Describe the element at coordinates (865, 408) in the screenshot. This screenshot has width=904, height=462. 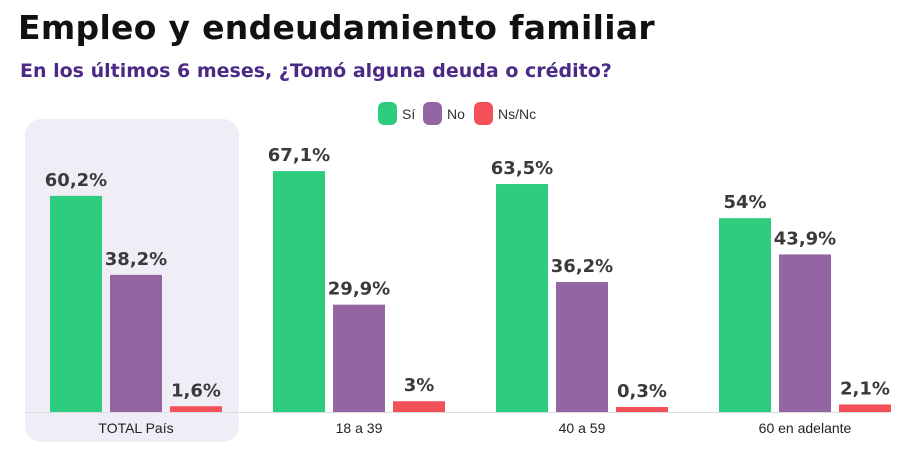
I see `bar-ns-nc-60-en-adelante` at that location.